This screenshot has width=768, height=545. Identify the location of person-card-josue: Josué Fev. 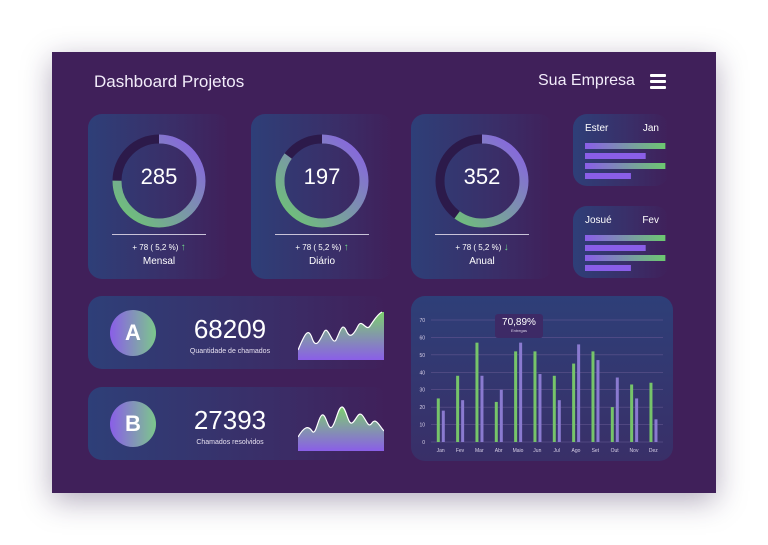
(621, 242).